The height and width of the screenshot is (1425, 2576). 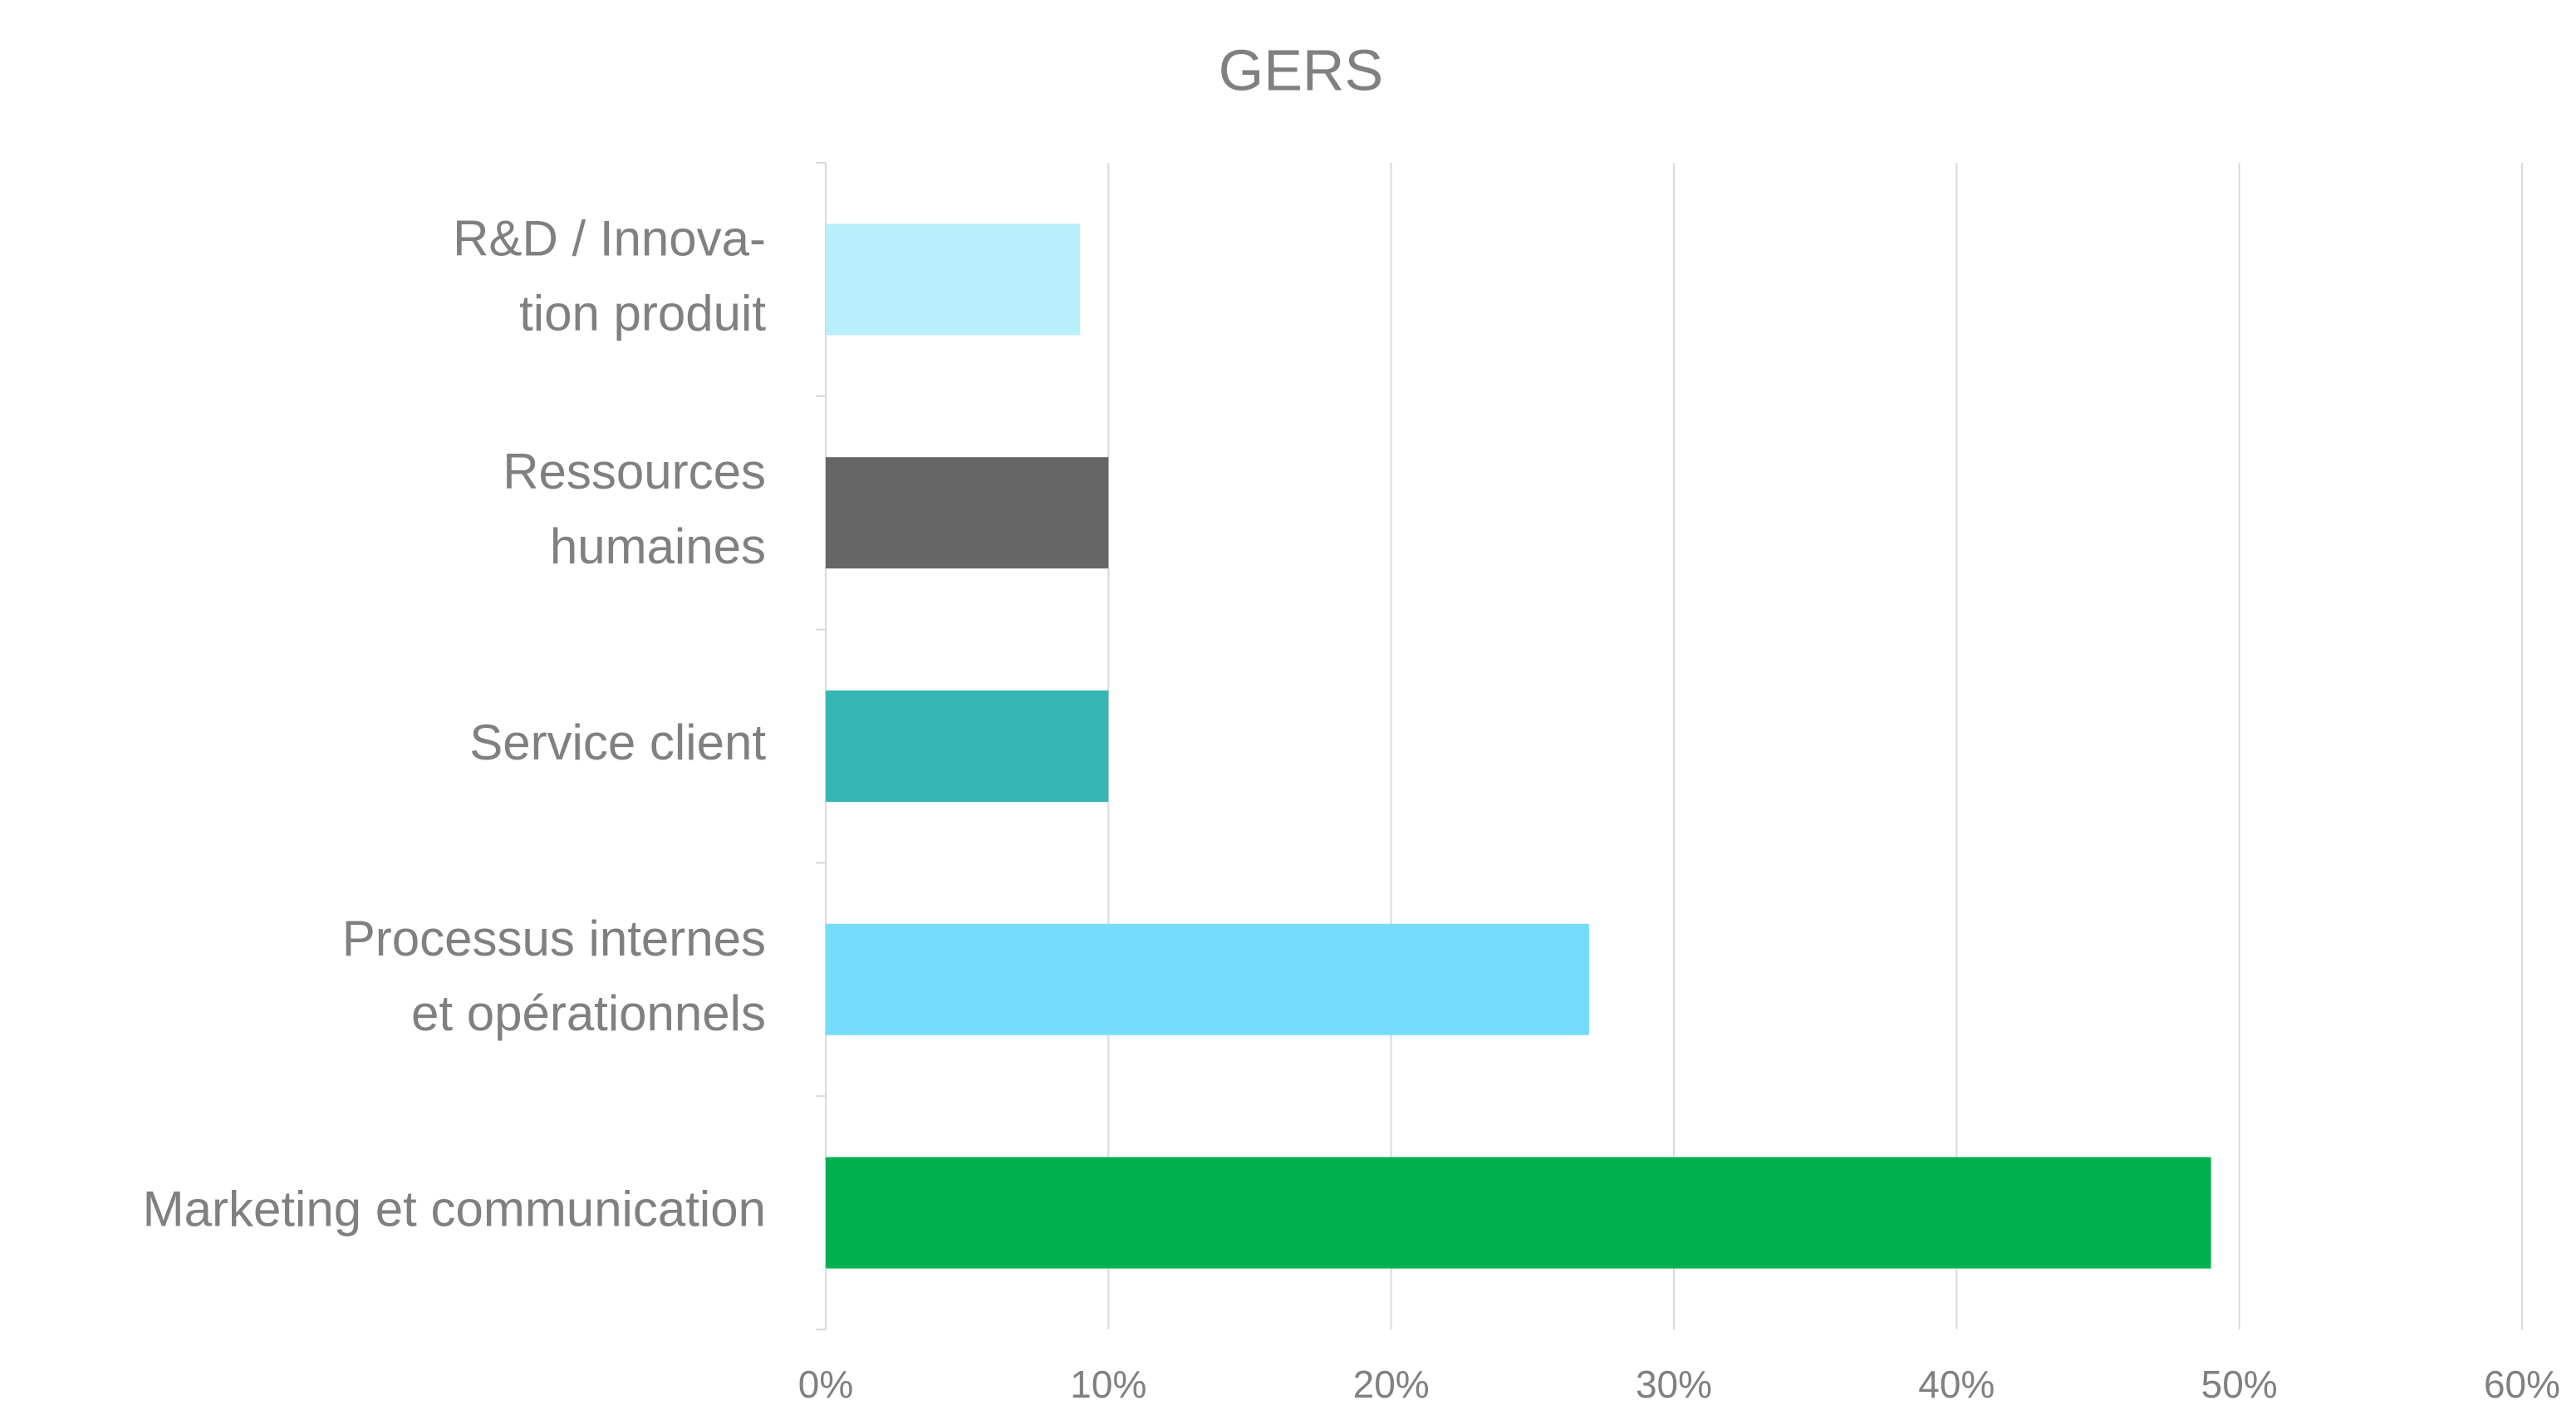 What do you see at coordinates (1674, 1384) in the screenshot?
I see `x-tick-label: 30%` at bounding box center [1674, 1384].